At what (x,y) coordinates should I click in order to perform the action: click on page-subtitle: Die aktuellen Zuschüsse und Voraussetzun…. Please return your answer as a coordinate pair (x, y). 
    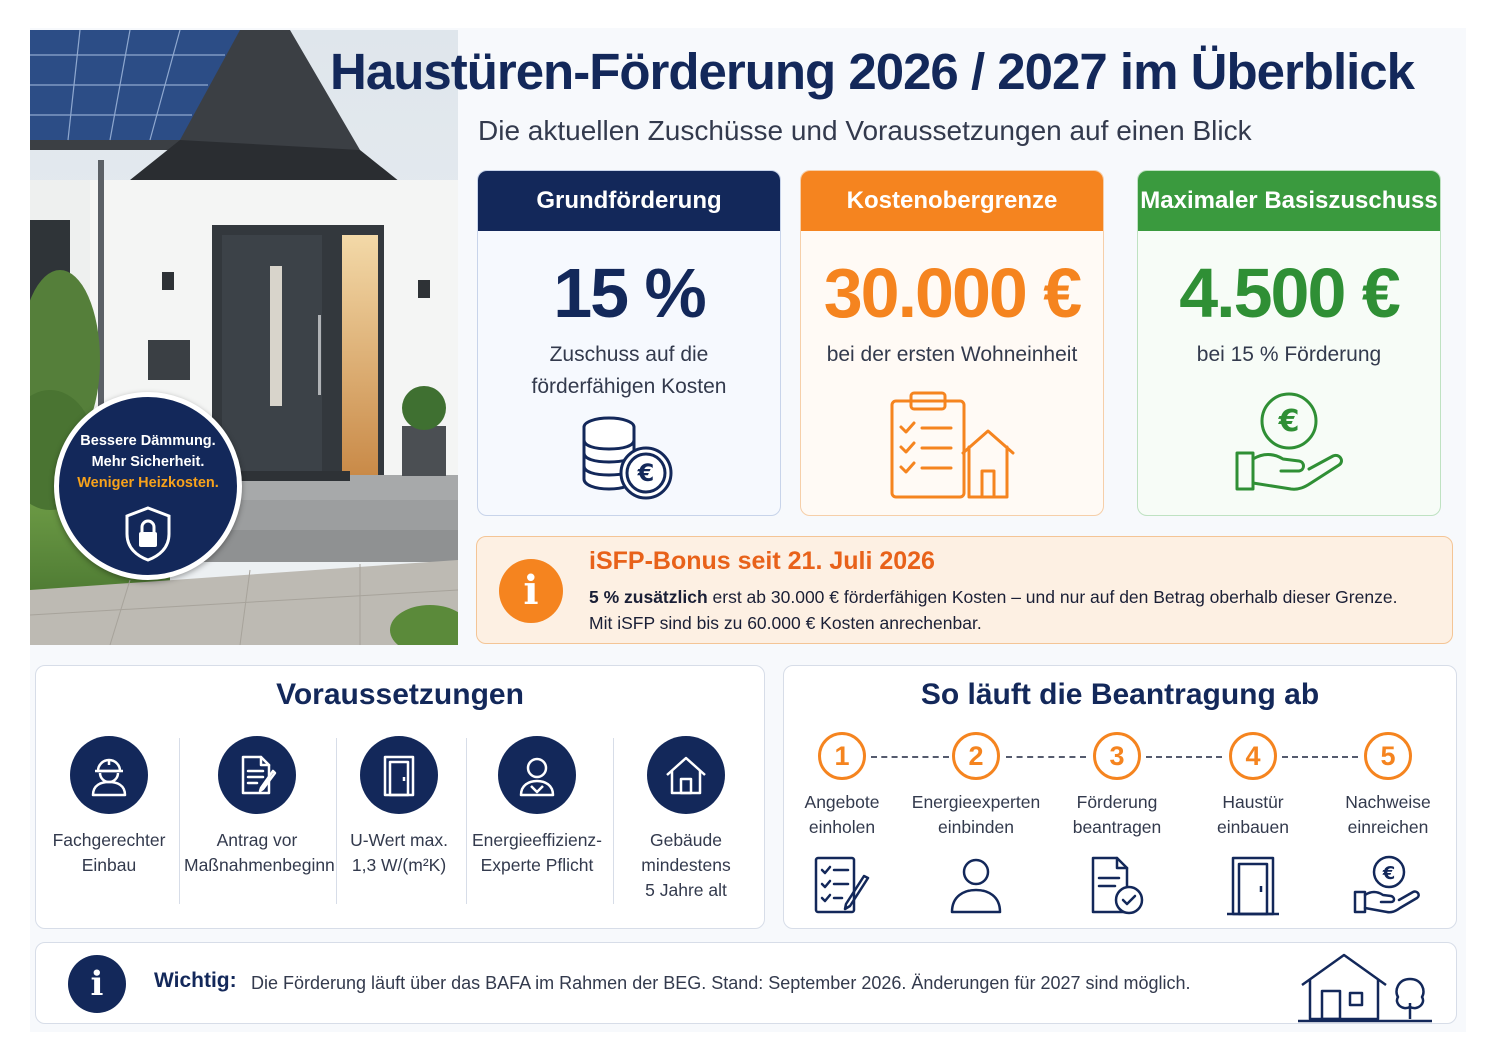
    Looking at the image, I should click on (865, 130).